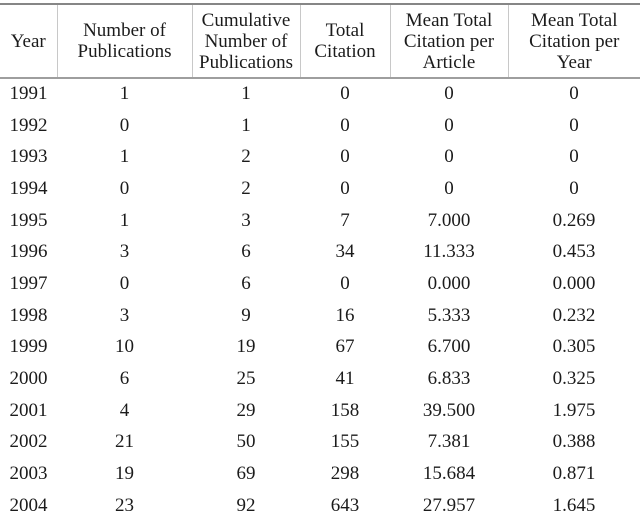  Describe the element at coordinates (246, 410) in the screenshot. I see `cell-cumulative-publications: 29` at that location.